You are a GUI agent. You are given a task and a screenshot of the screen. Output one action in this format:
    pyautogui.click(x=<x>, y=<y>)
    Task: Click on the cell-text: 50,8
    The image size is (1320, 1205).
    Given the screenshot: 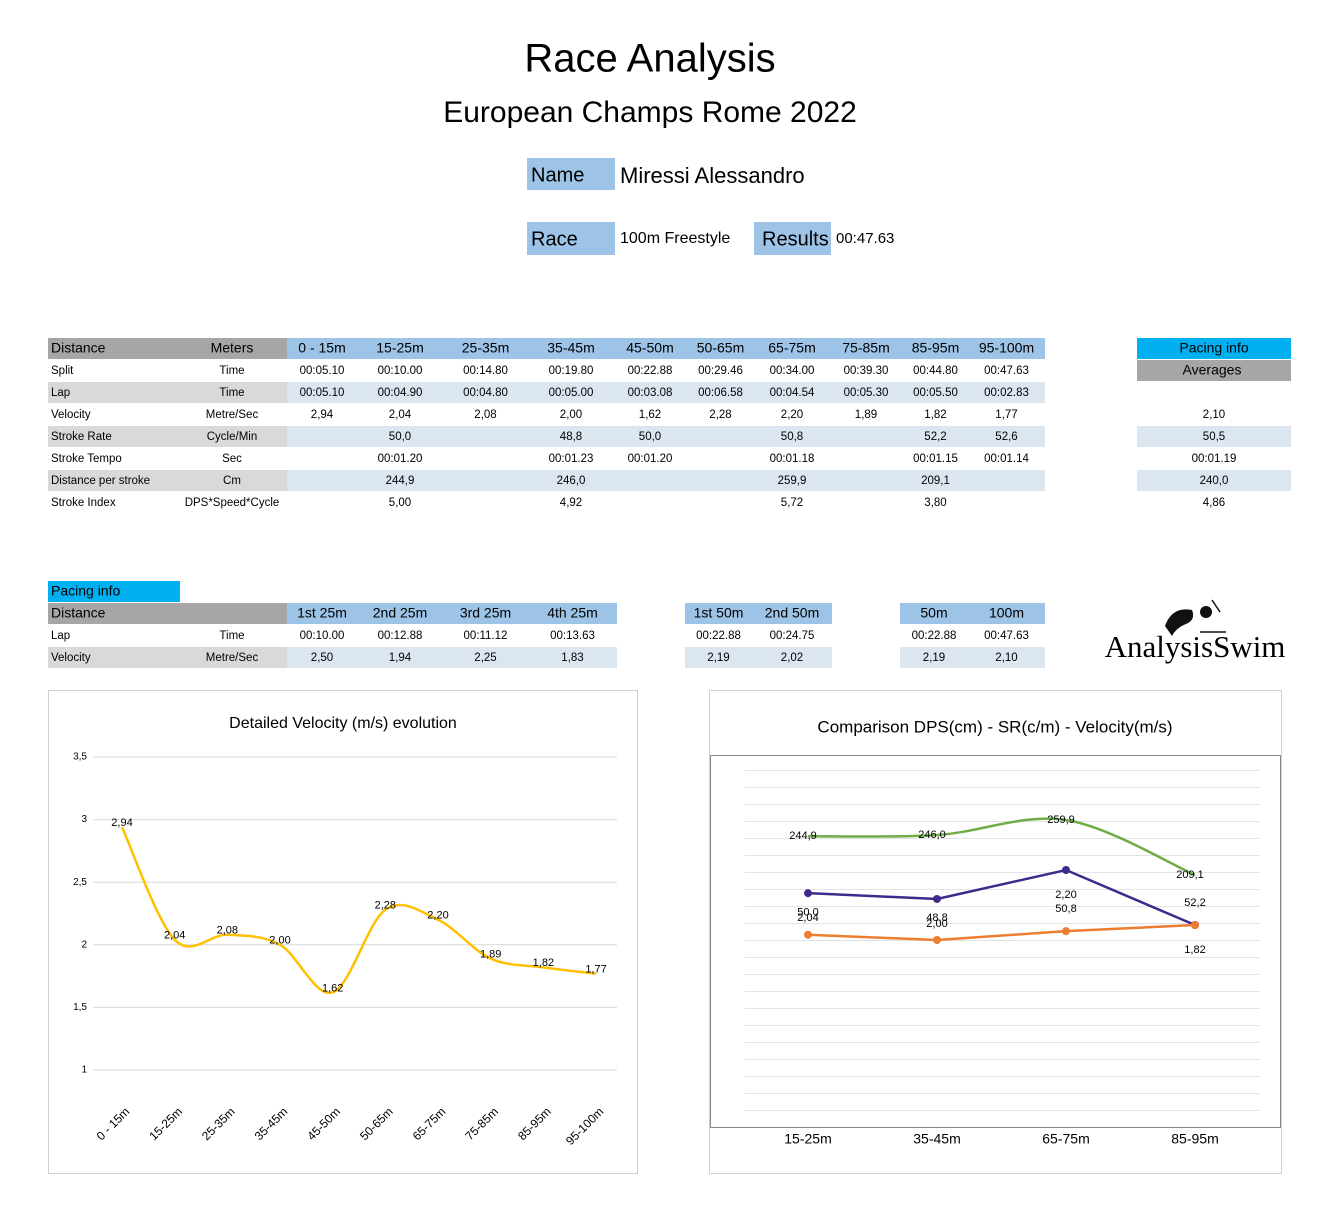 What is the action you would take?
    pyautogui.click(x=792, y=437)
    